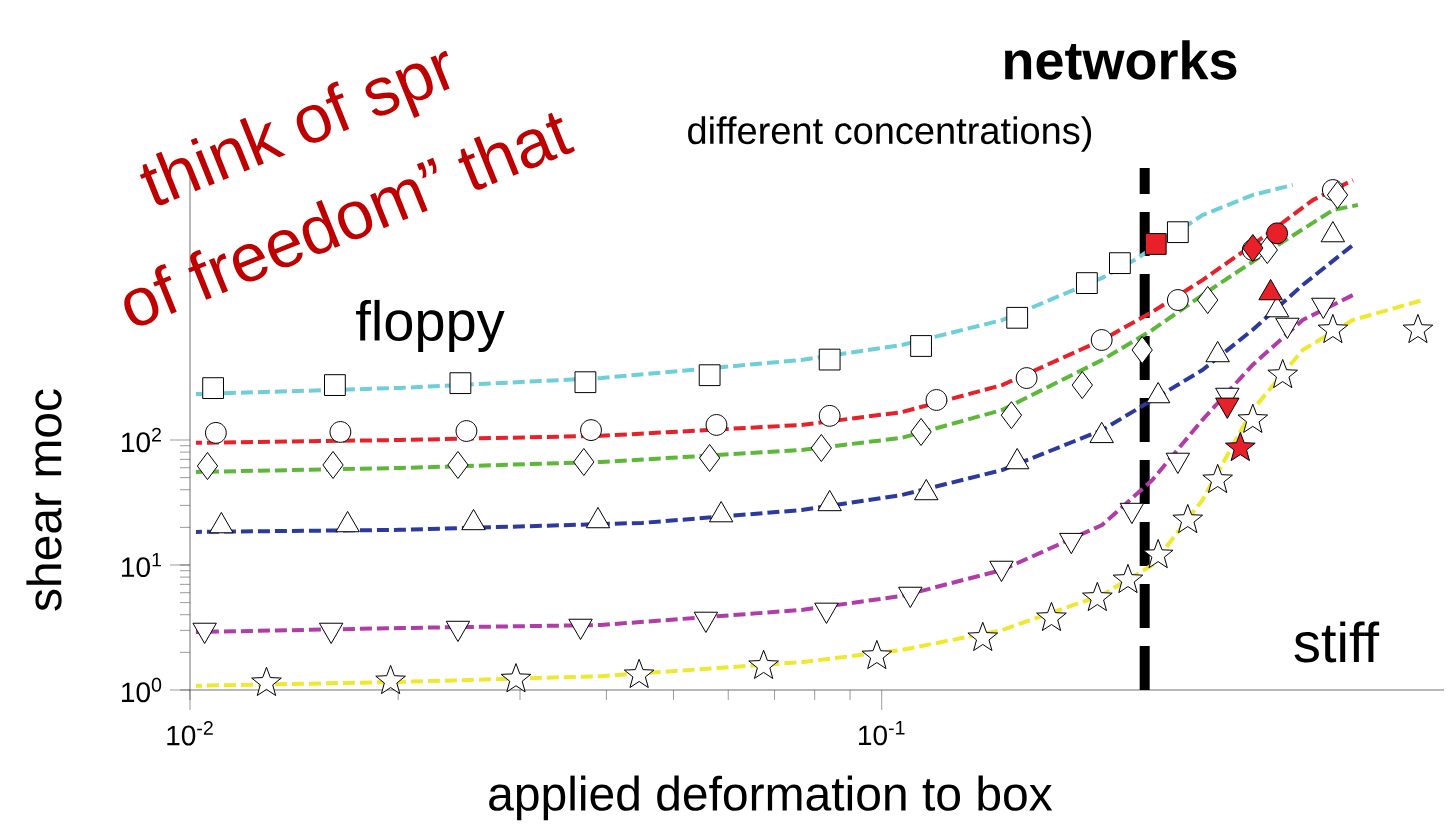  I want to click on chart-subtitle: different concentrations), so click(890, 134).